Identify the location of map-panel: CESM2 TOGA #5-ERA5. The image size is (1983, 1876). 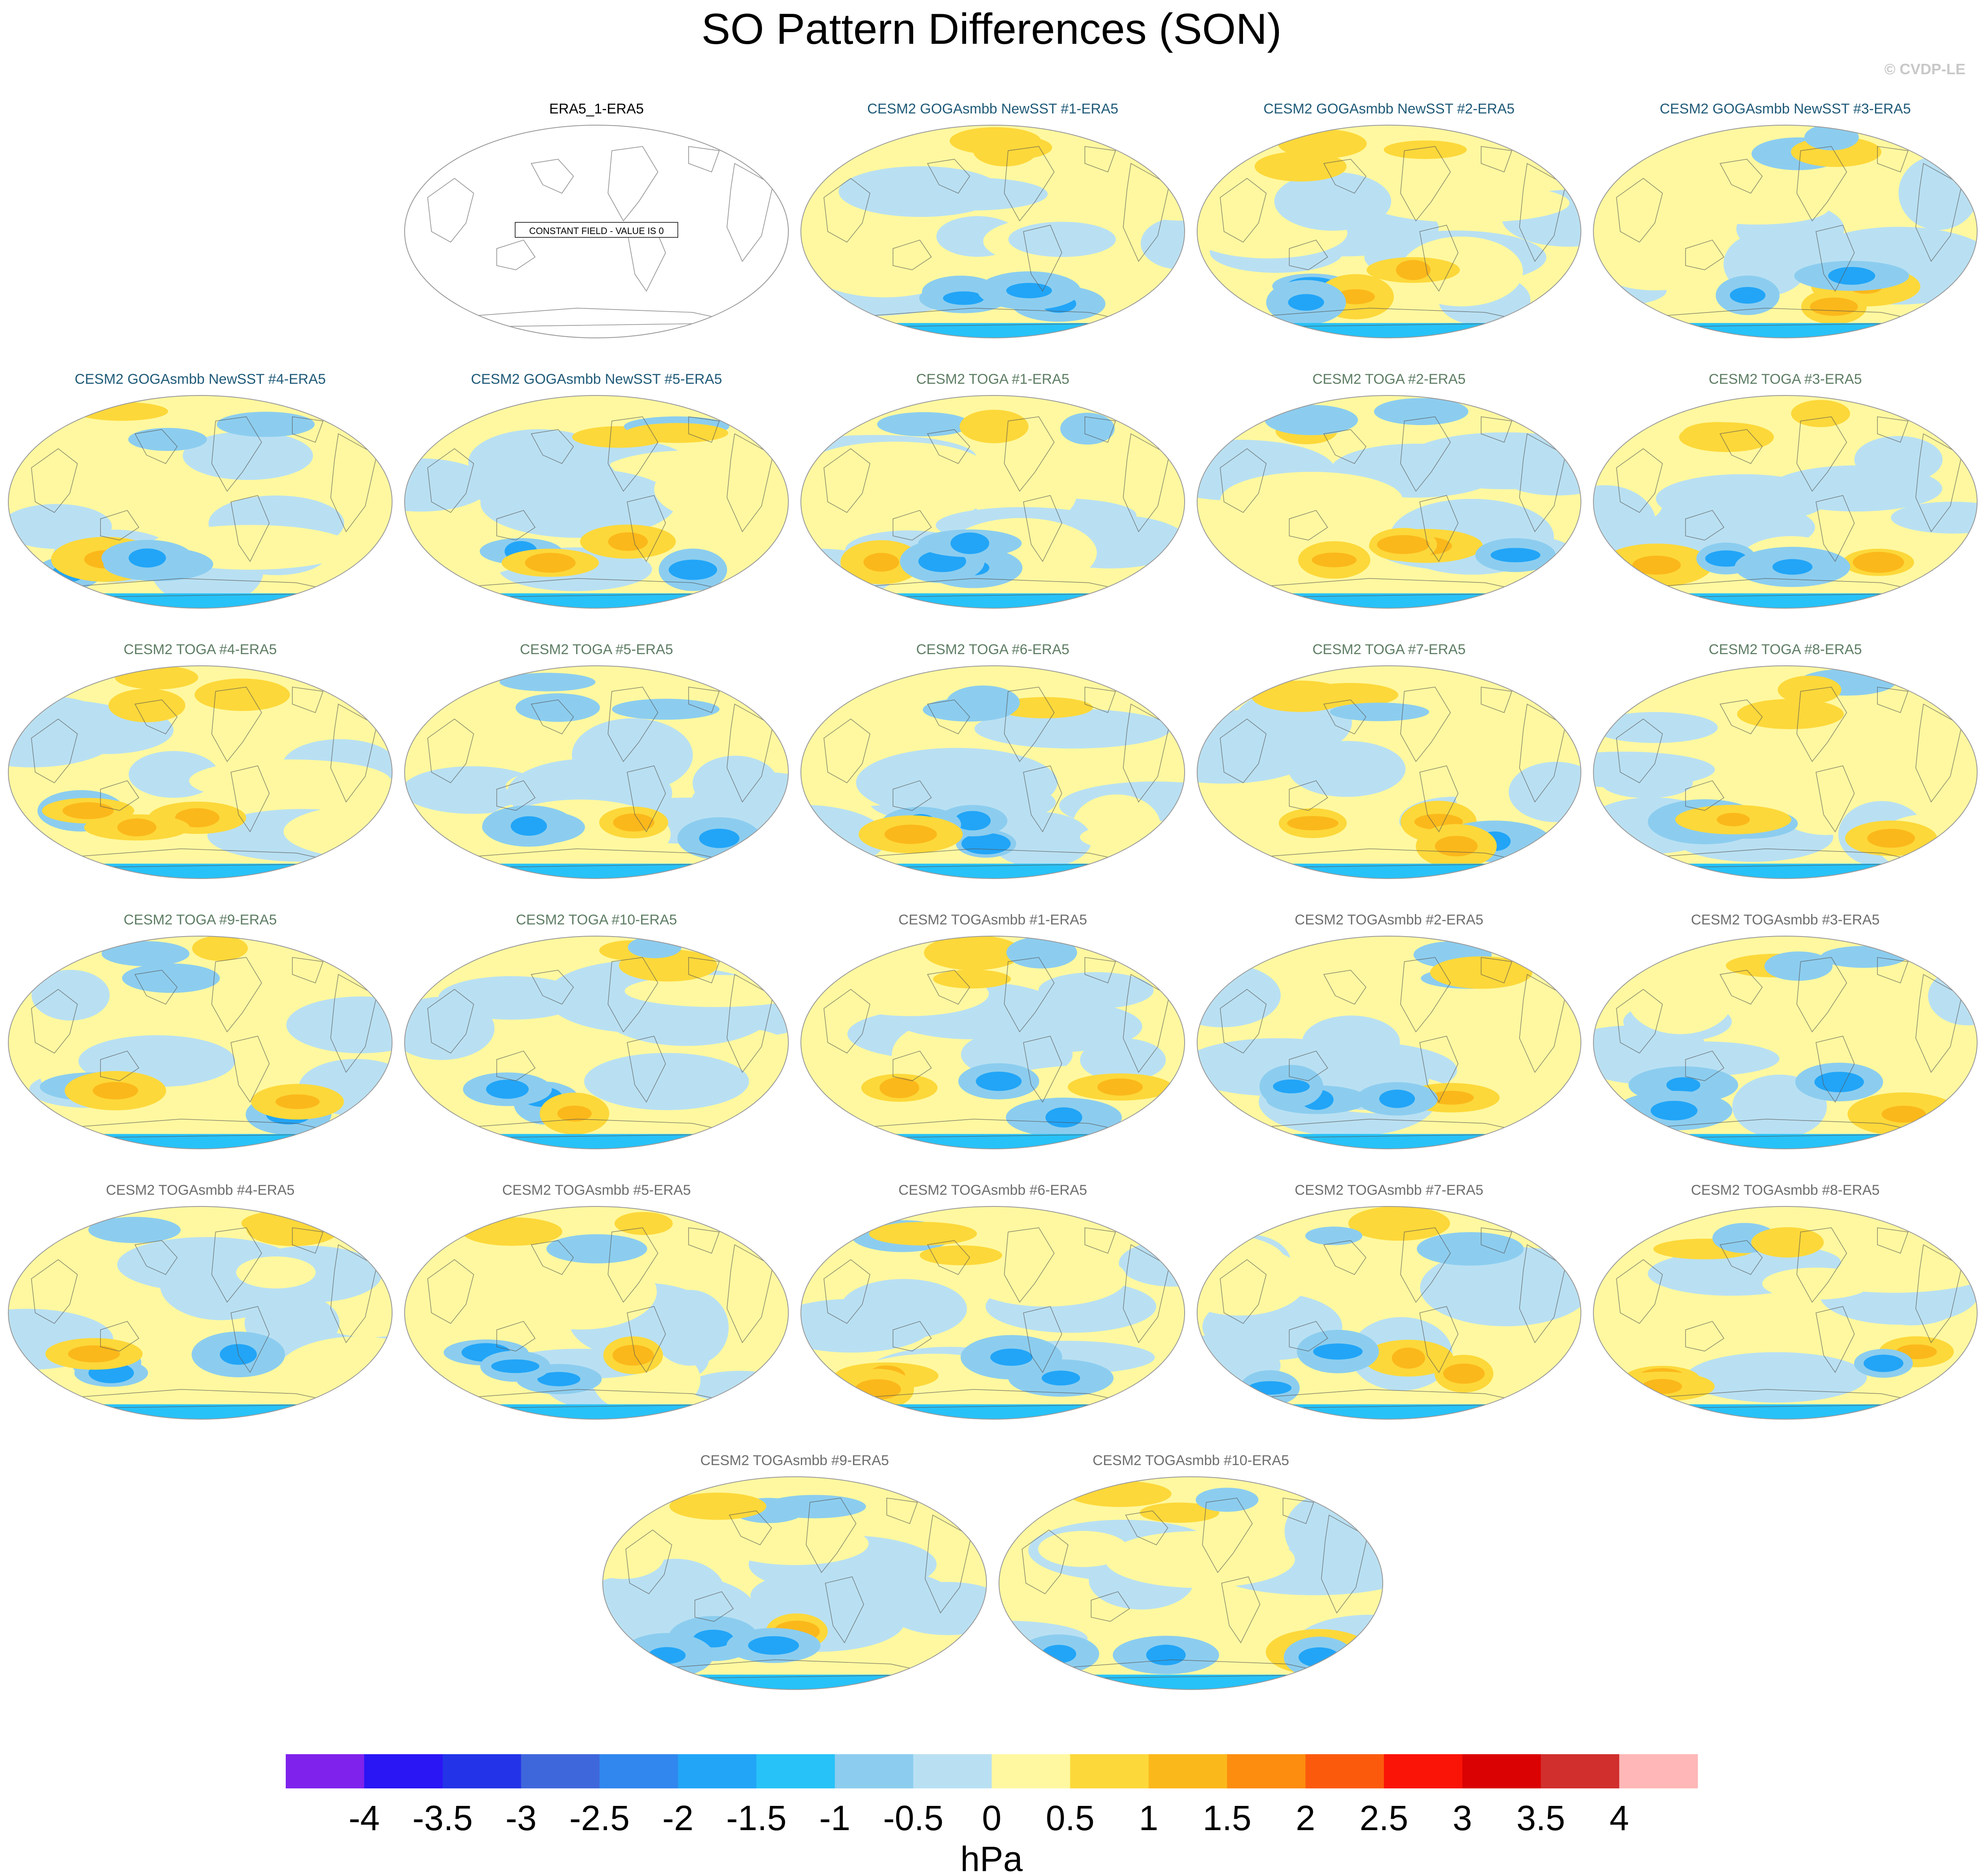
(596, 760).